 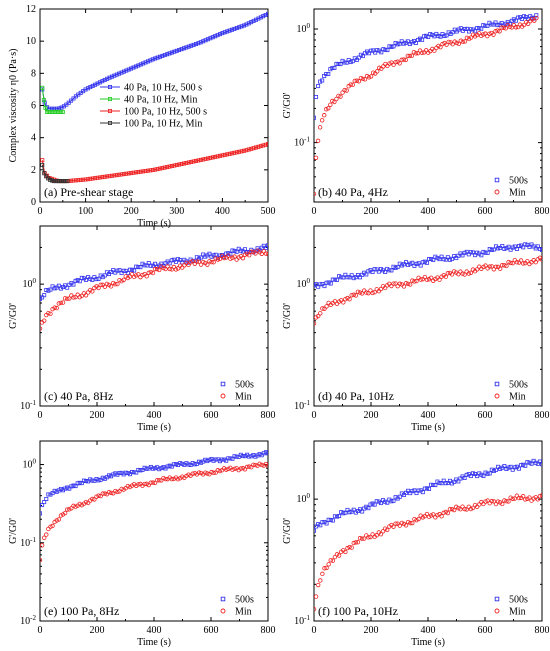 I want to click on legend-marker, so click(x=110, y=87).